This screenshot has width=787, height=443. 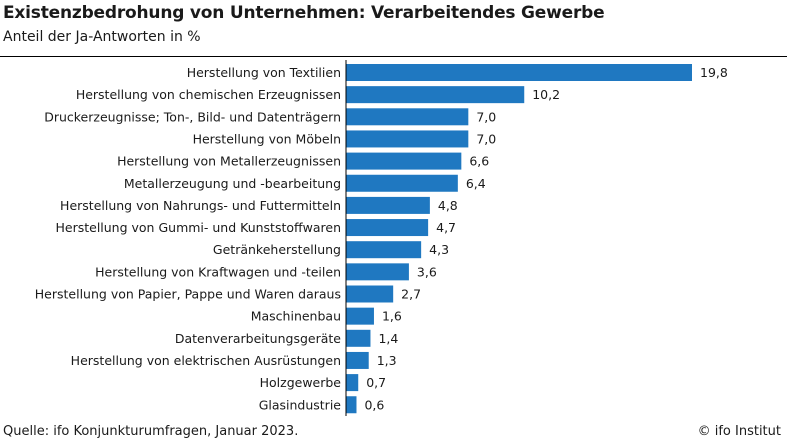 What do you see at coordinates (208, 94) in the screenshot?
I see `category-label: Herstellung von chemischen Erzeugnissen` at bounding box center [208, 94].